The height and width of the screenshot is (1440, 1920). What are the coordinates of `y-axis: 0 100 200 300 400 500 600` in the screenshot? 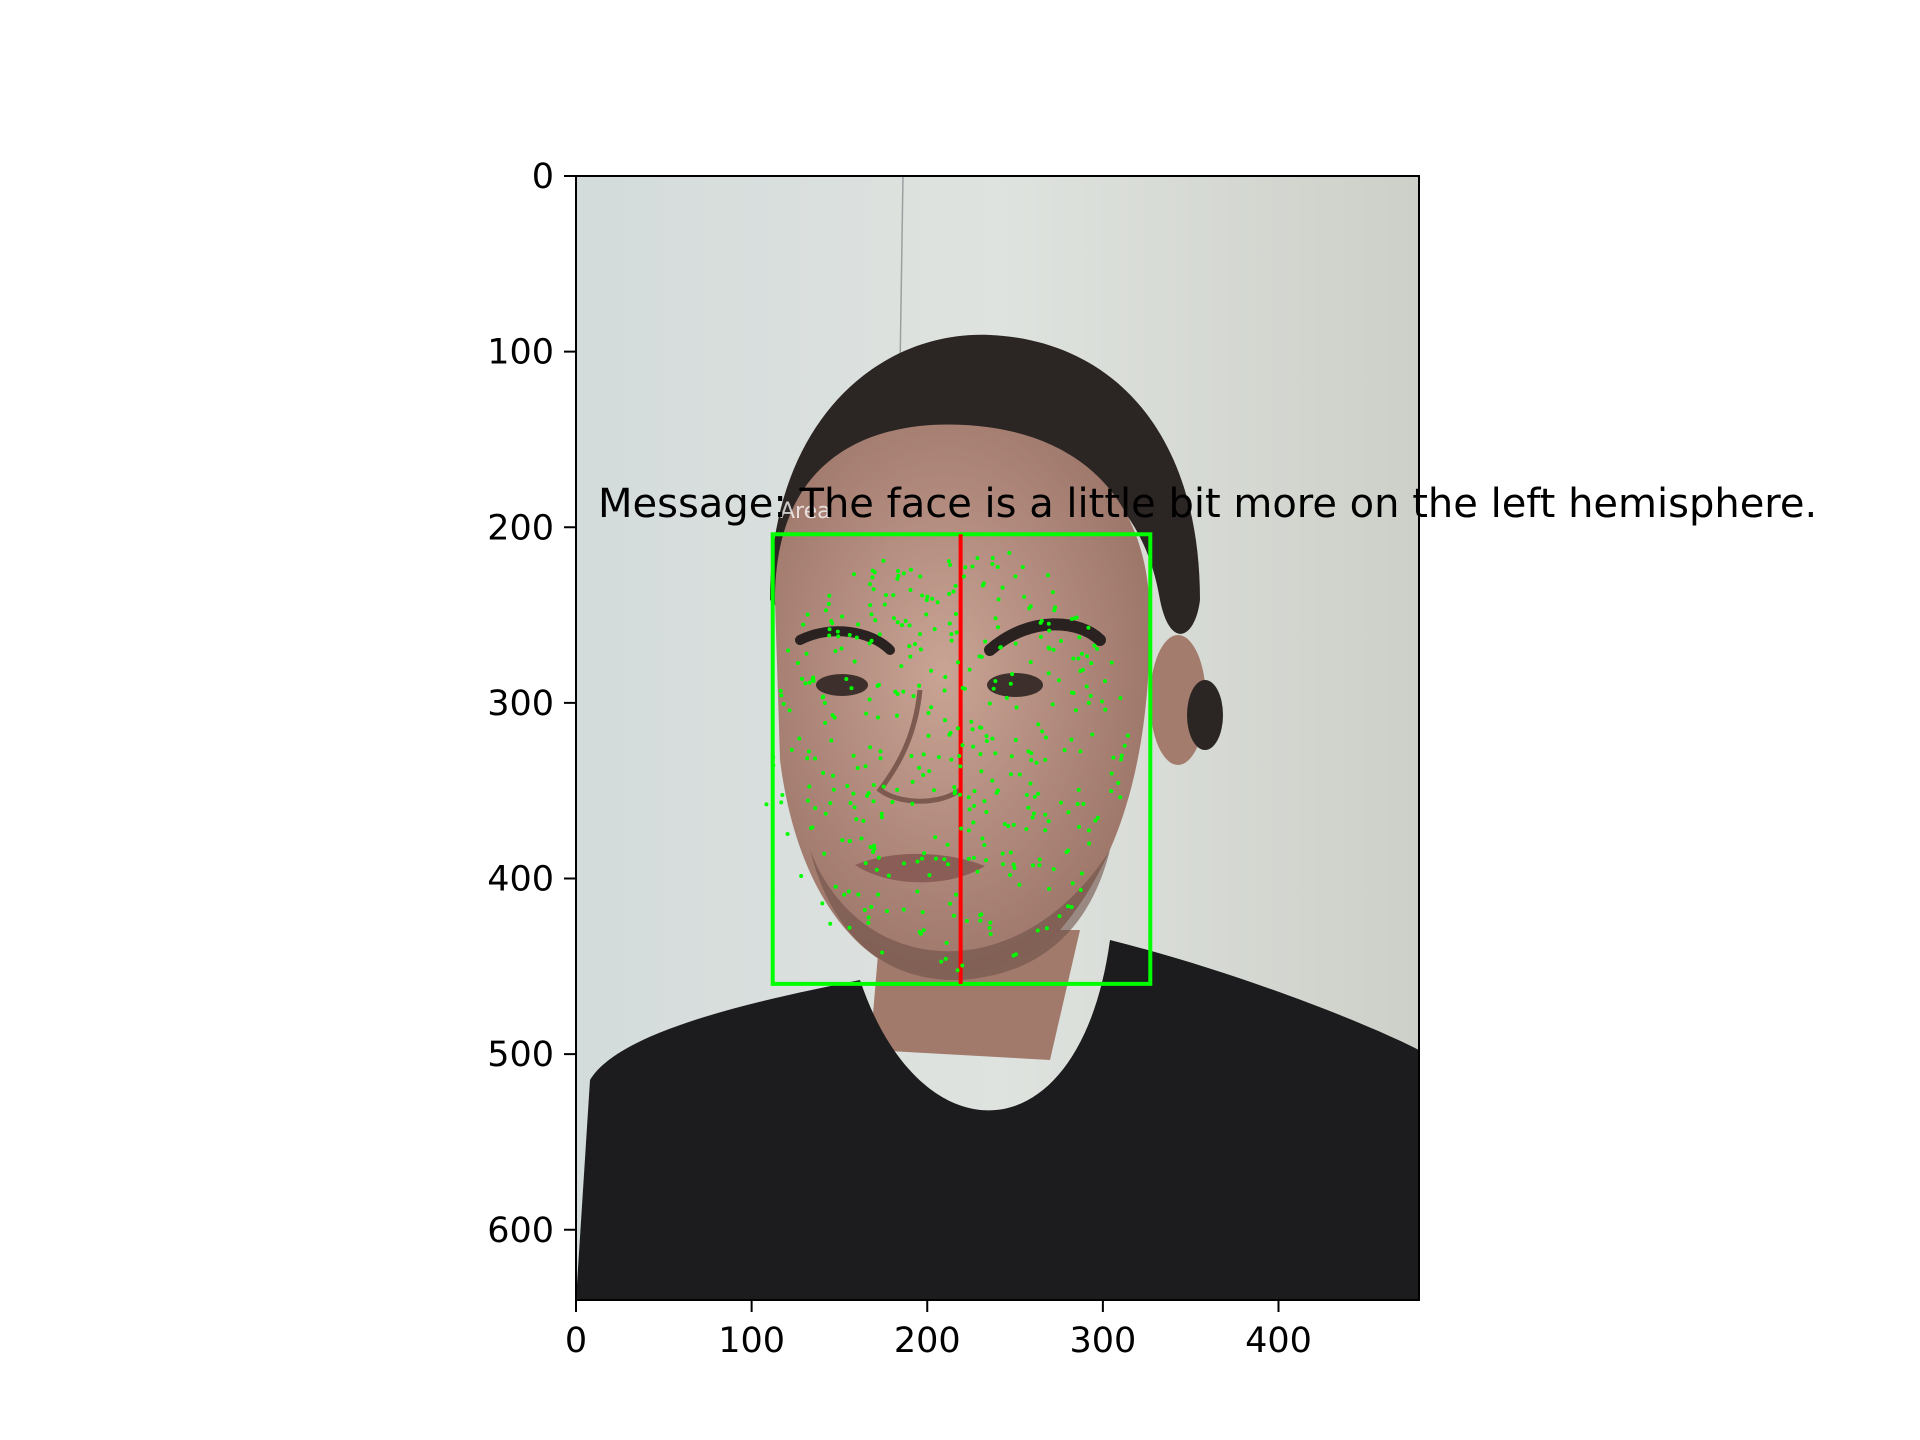 It's located at (531, 704).